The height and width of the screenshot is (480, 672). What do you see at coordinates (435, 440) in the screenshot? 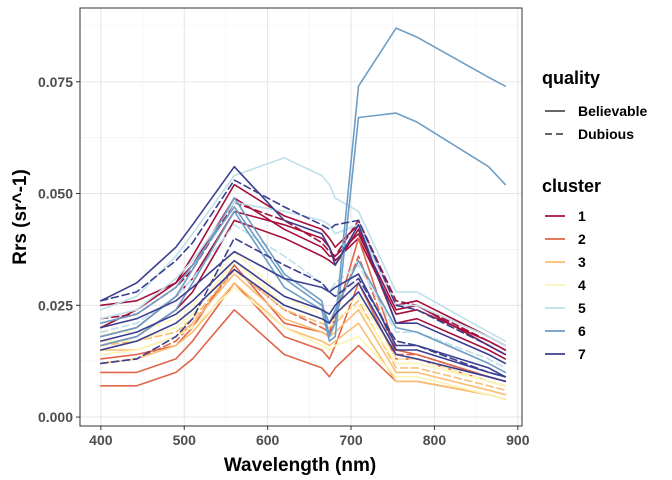
I see `x-tick-label: 800` at bounding box center [435, 440].